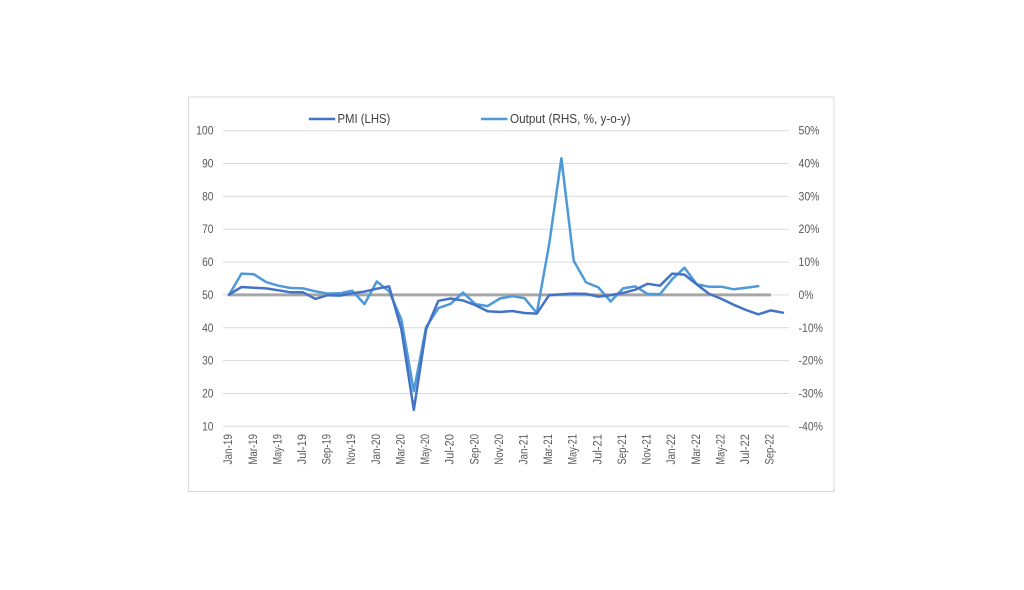  I want to click on svg-text: Nov-20, so click(500, 449).